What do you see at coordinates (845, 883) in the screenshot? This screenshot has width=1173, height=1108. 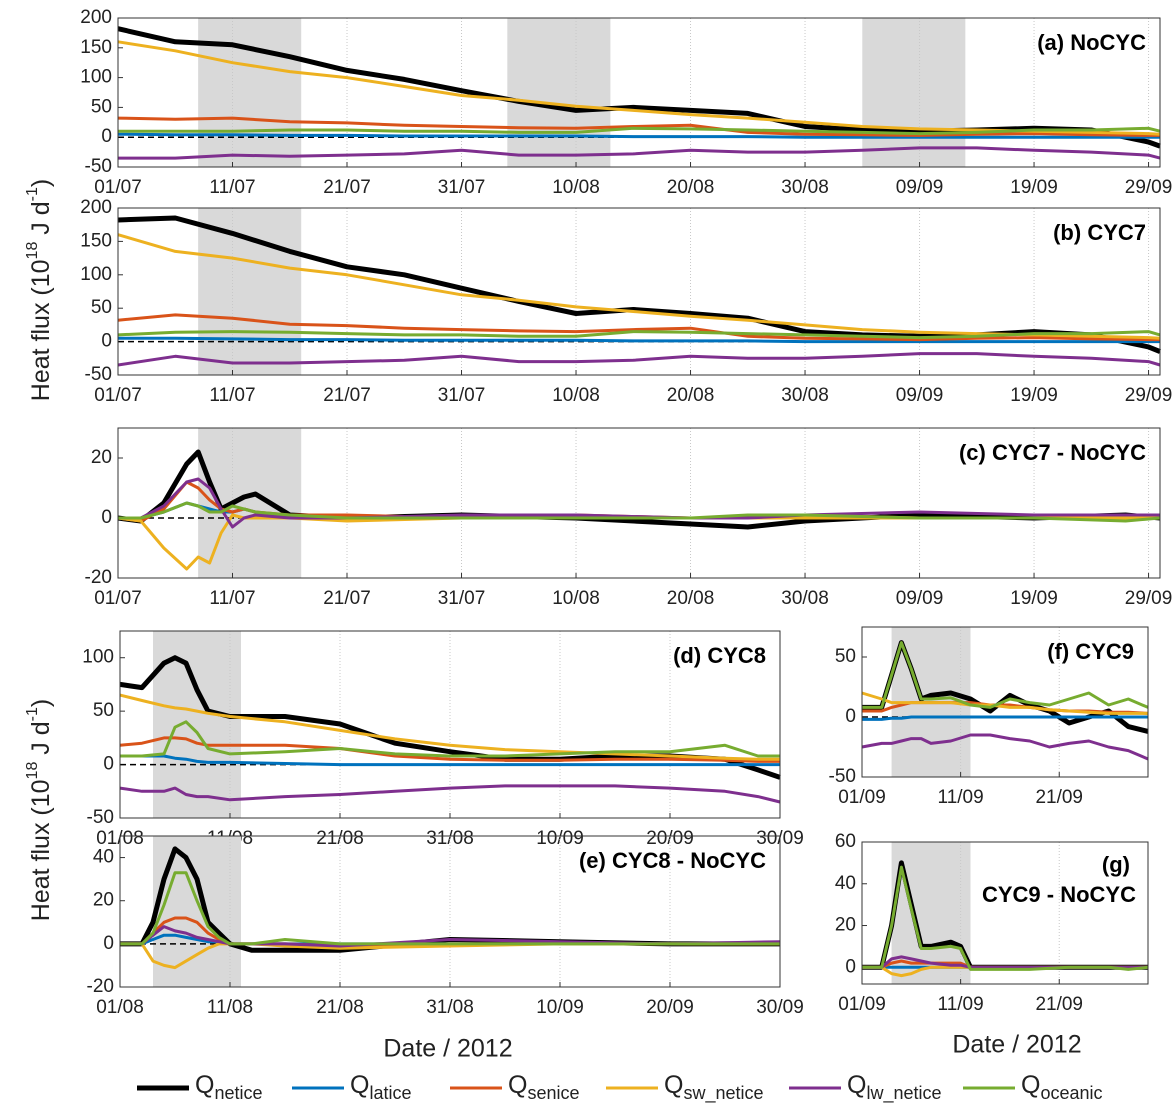 I see `y-tick-label: 40` at bounding box center [845, 883].